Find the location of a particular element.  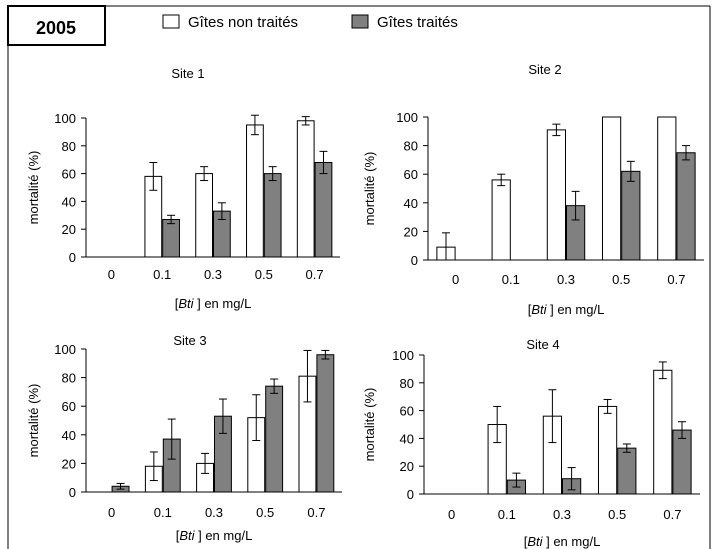

year-box is located at coordinates (56, 25).